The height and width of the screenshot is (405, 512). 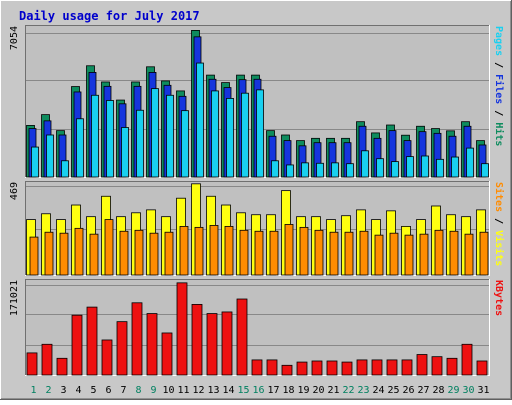 I want to click on x-tick-label: 27, so click(x=423, y=390).